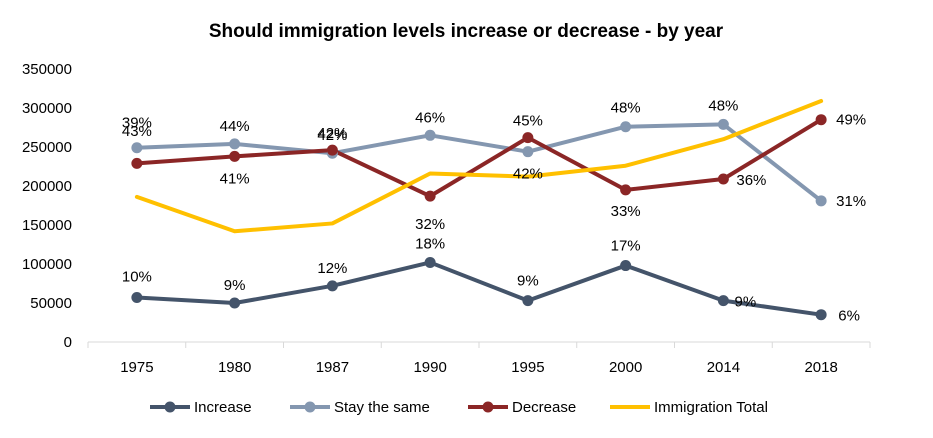 The height and width of the screenshot is (438, 933). Describe the element at coordinates (820, 367) in the screenshot. I see `x-tick-label: 2018` at that location.